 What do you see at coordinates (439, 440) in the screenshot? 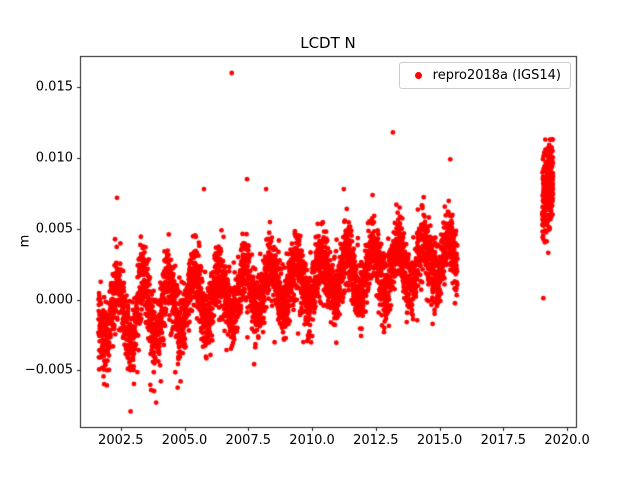
I see `x-tick-label: 2015.0` at bounding box center [439, 440].